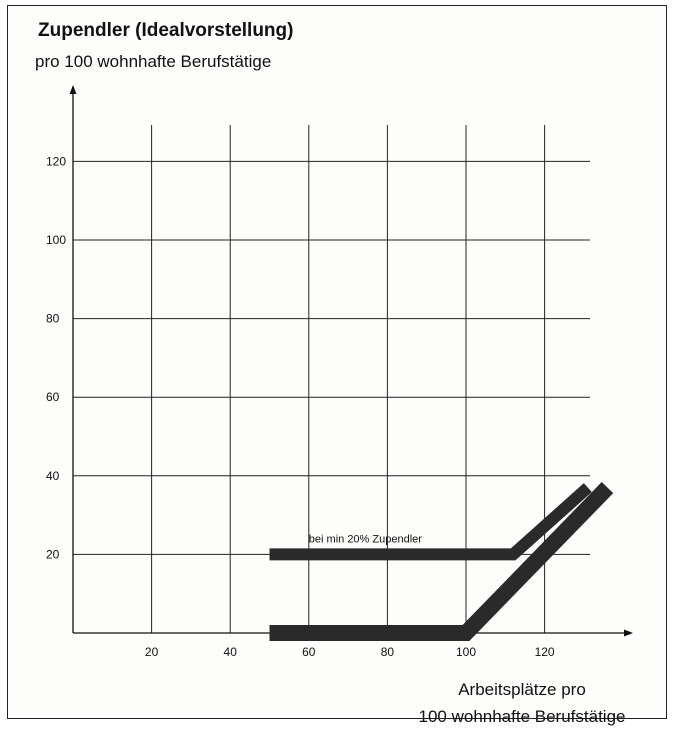 Image resolution: width=675 pixels, height=730 pixels. I want to click on x-tick-label: 40, so click(231, 652).